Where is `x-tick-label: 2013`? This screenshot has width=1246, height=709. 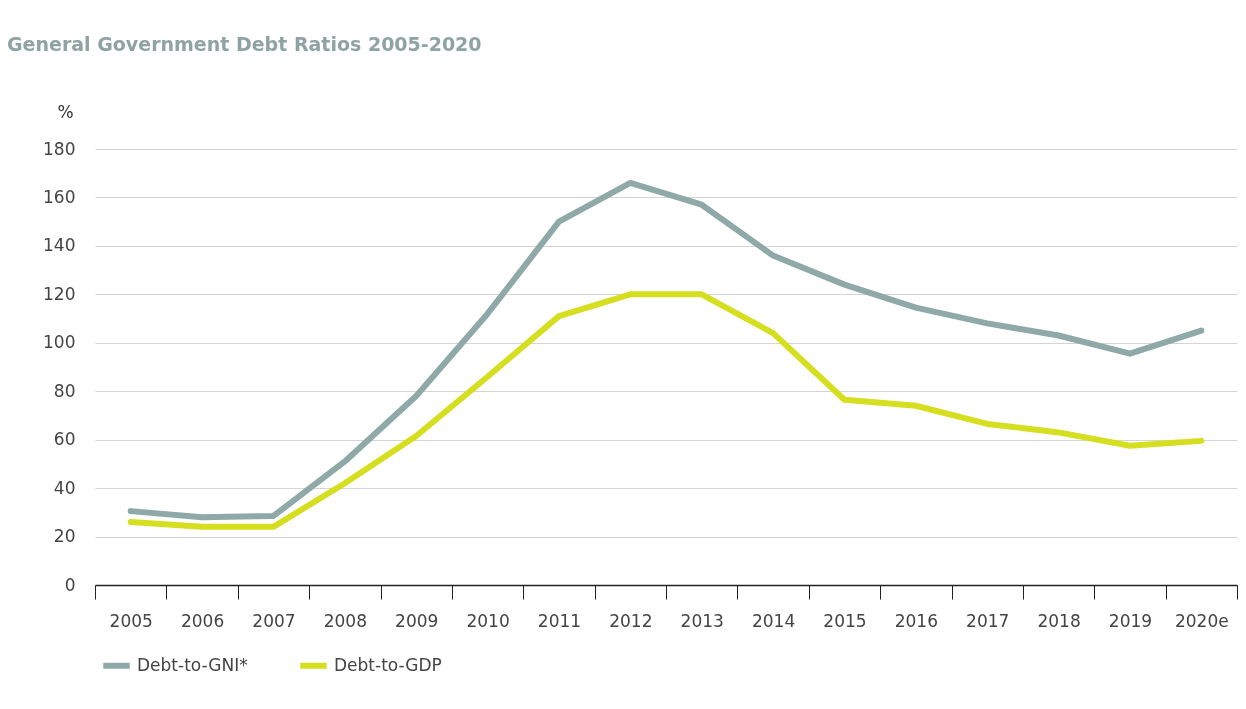
x-tick-label: 2013 is located at coordinates (702, 620).